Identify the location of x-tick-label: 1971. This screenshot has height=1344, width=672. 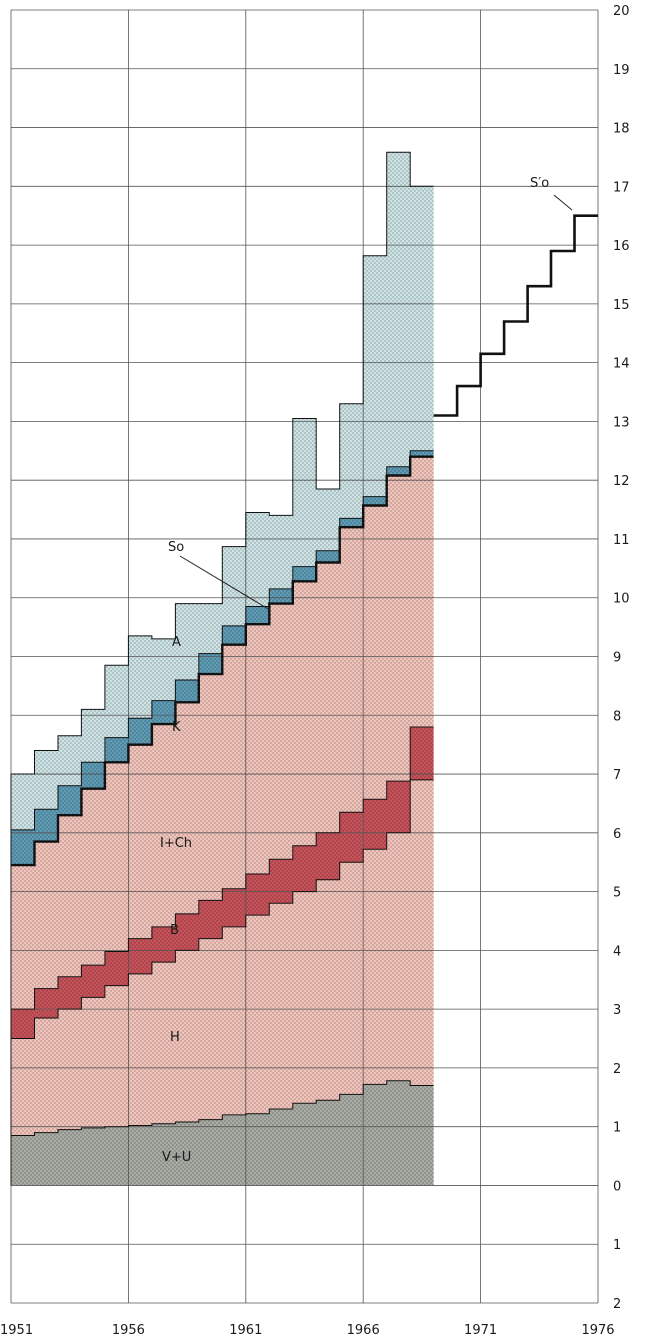
(480, 1330).